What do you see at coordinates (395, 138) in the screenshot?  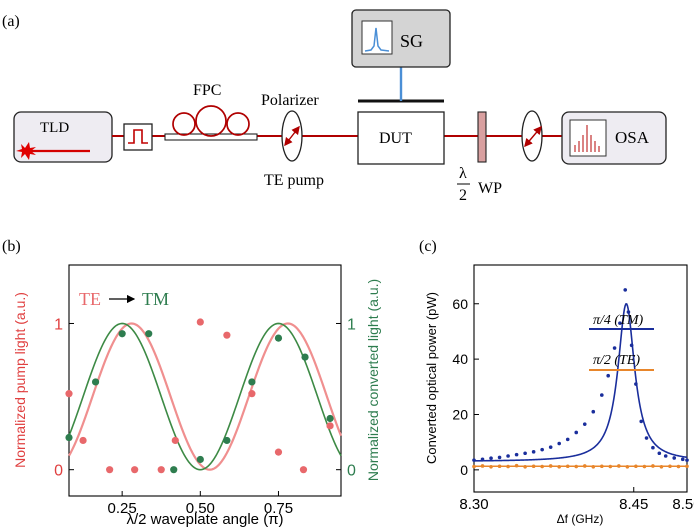 I see `dut-label: DUT` at bounding box center [395, 138].